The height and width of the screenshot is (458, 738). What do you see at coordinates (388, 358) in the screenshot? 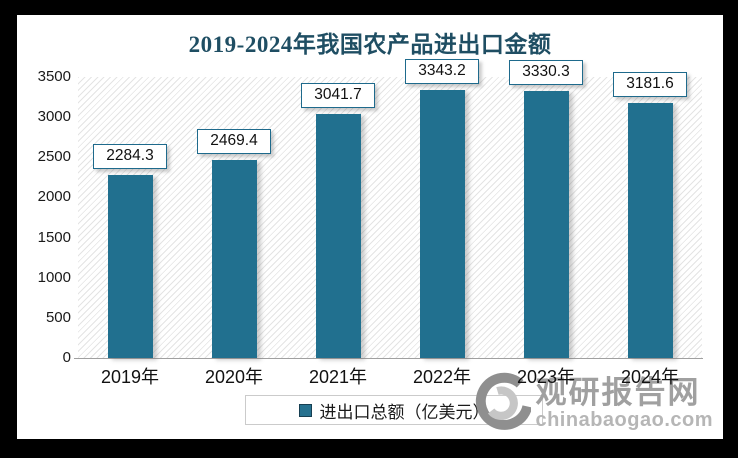
I see `x-axis-line` at bounding box center [388, 358].